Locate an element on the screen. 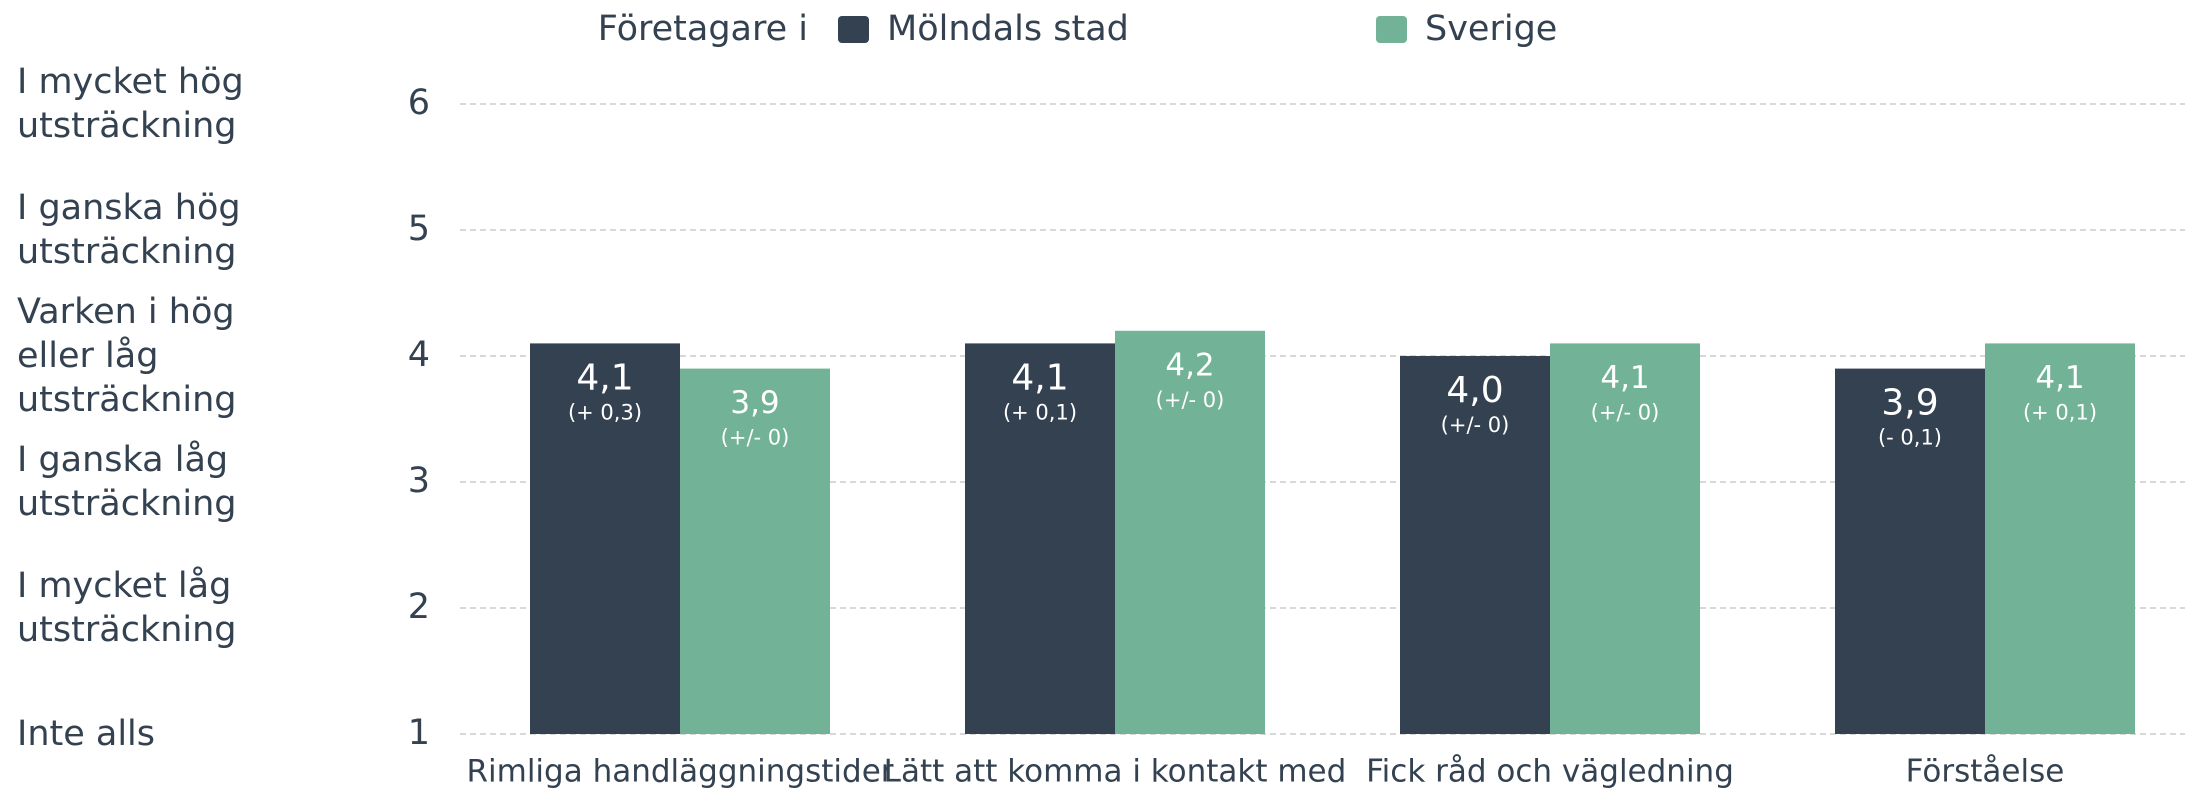 The height and width of the screenshot is (790, 2185). y-tick-label: 3 is located at coordinates (419, 481).